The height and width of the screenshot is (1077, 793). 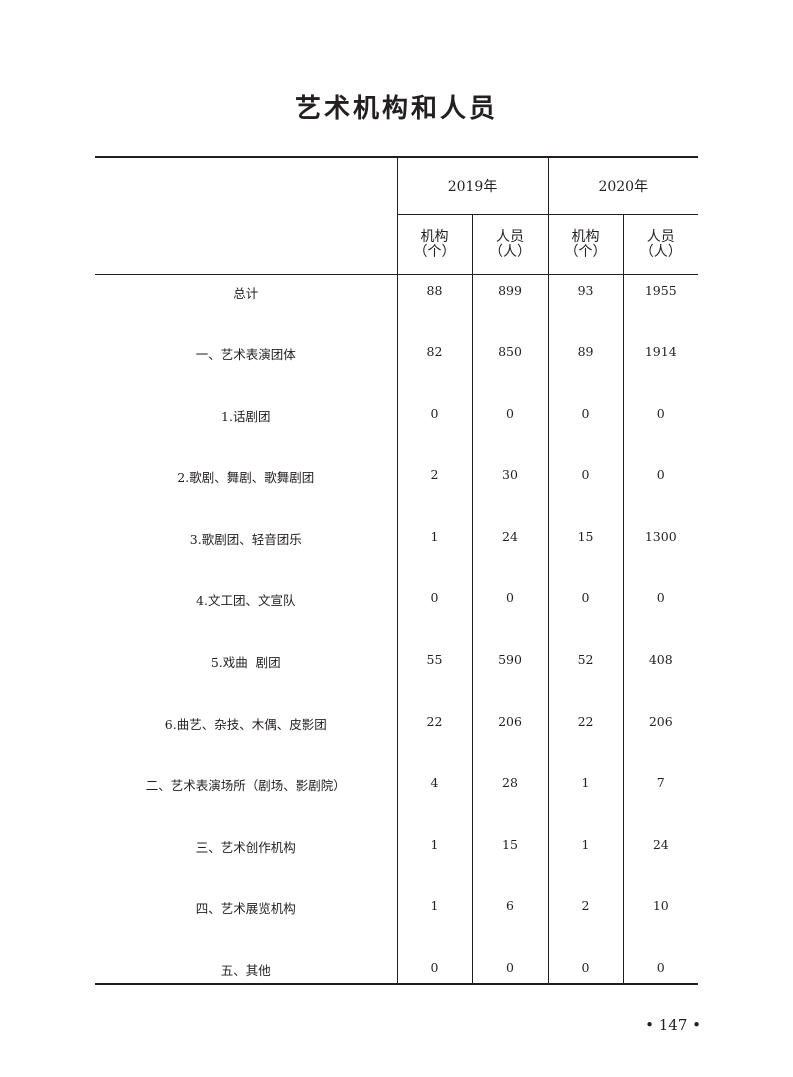 I want to click on table-row: 3.歌剧团、轻音团乐 1 24 15 1300, so click(x=397, y=551).